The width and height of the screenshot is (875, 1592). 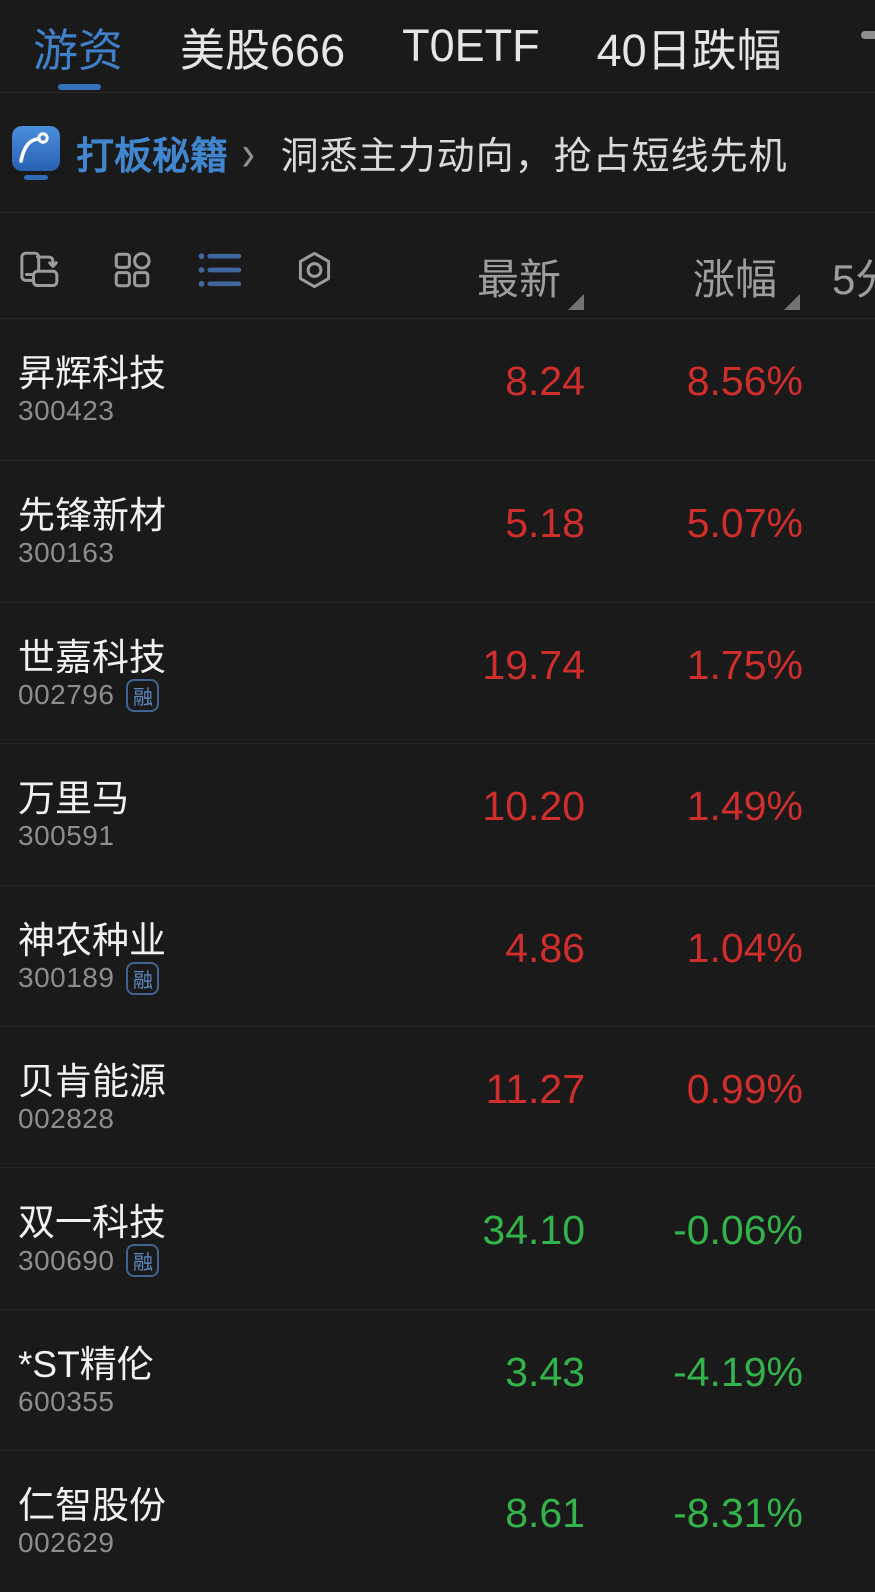 I want to click on stock-code: 300591, so click(x=66, y=836).